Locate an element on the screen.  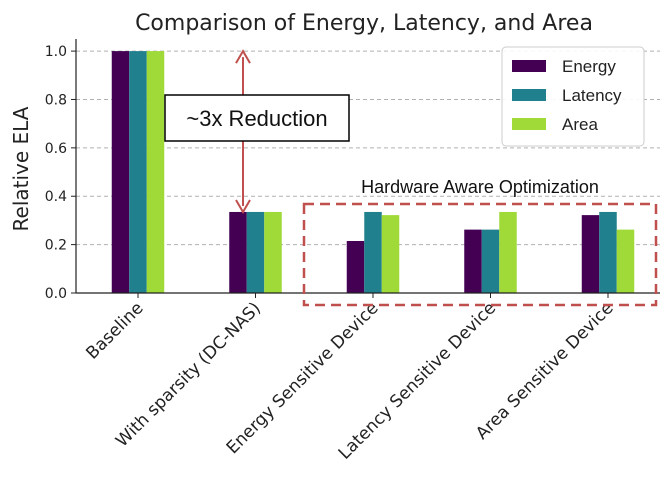
y-tick-label: 0.8 is located at coordinates (56, 100).